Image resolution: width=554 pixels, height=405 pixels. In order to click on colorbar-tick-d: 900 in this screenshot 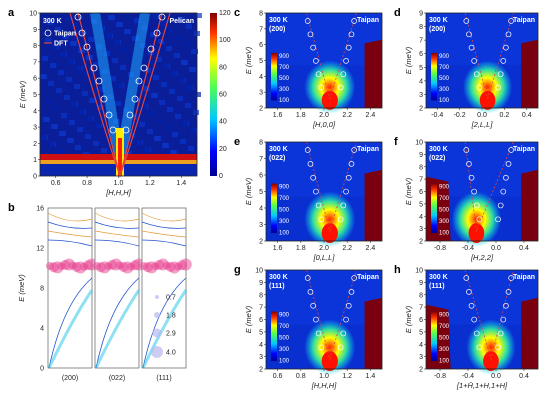, I will do `click(444, 57)`.